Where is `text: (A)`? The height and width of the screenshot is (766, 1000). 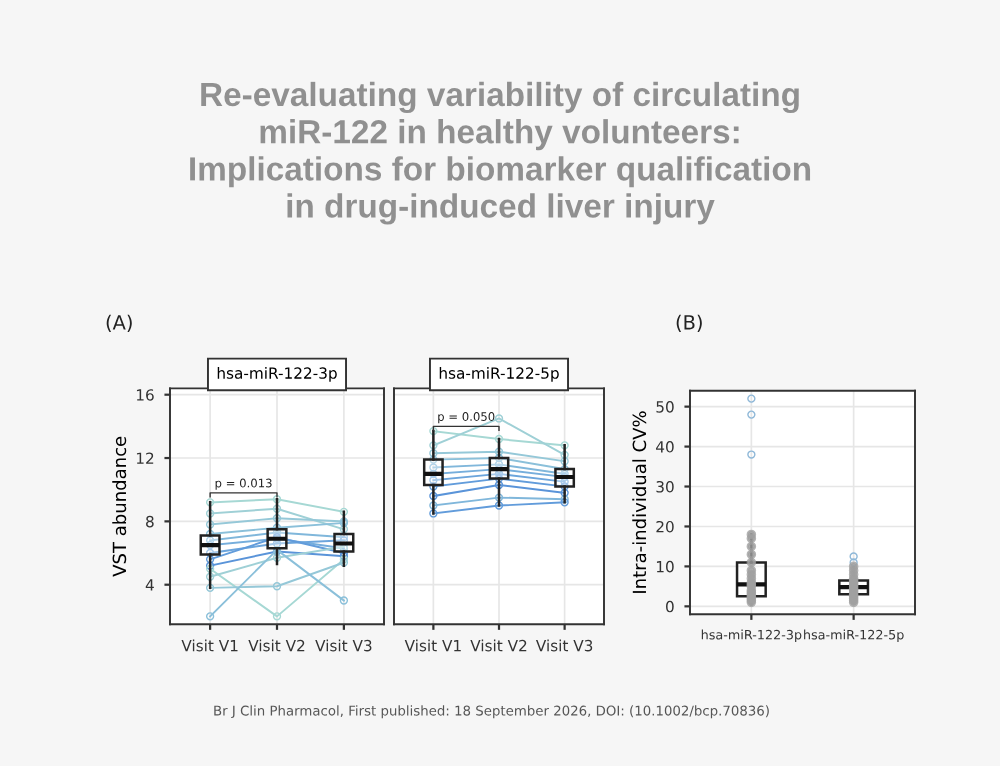 text: (A) is located at coordinates (119, 323).